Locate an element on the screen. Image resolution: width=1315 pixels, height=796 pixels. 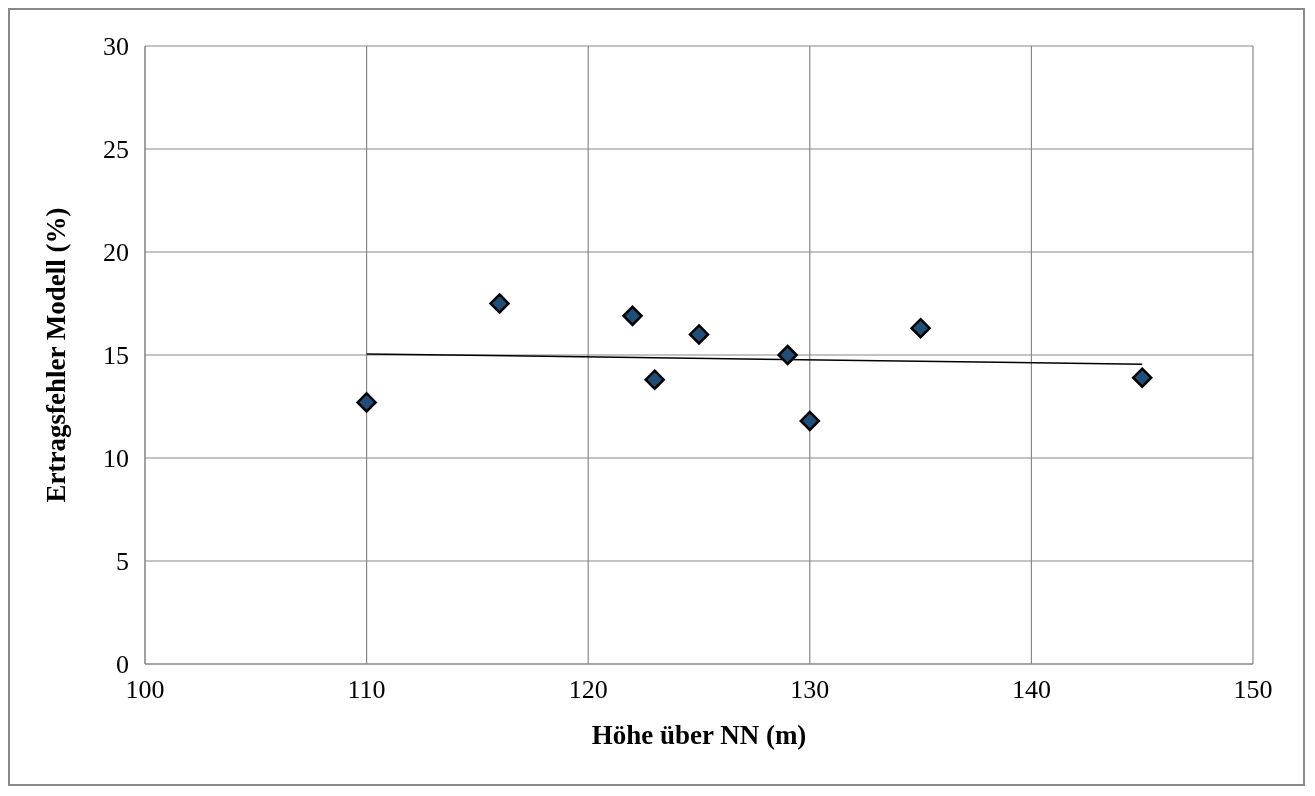
y-tick-label: 15 is located at coordinates (116, 356).